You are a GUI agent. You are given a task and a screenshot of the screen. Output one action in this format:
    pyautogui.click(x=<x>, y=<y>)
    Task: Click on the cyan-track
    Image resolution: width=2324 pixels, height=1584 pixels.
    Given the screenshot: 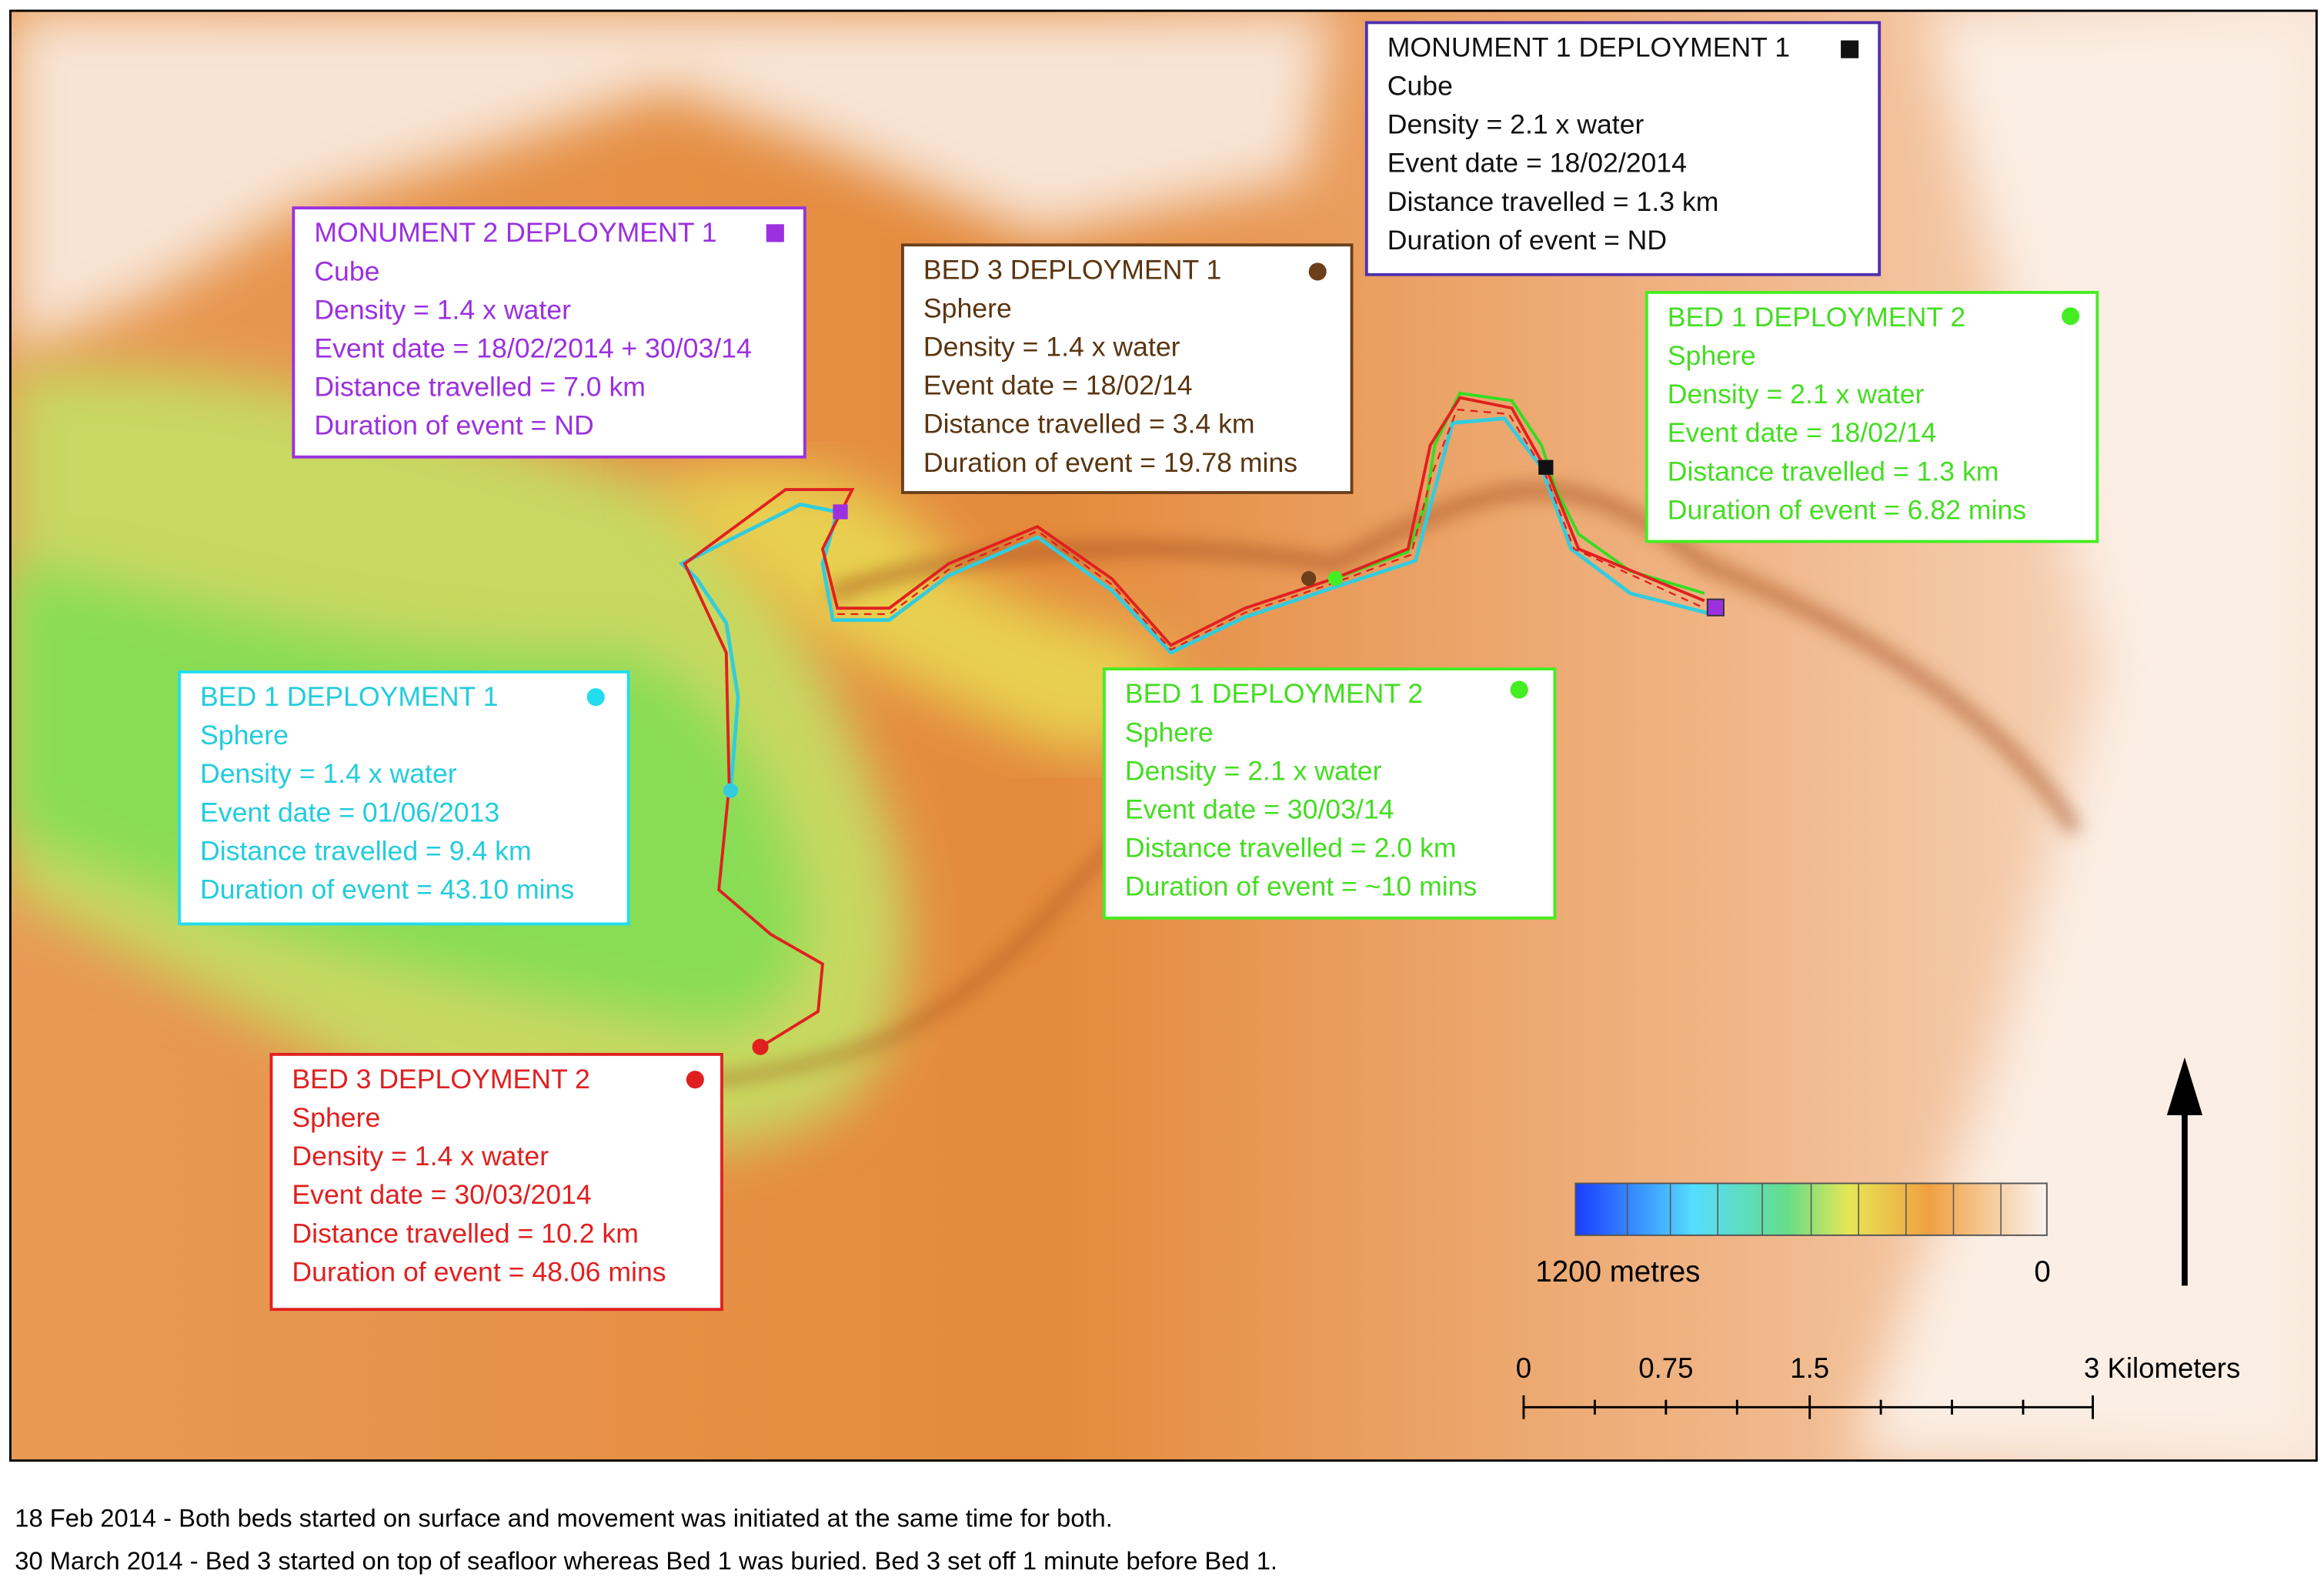 What is the action you would take?
    pyautogui.click(x=1195, y=604)
    